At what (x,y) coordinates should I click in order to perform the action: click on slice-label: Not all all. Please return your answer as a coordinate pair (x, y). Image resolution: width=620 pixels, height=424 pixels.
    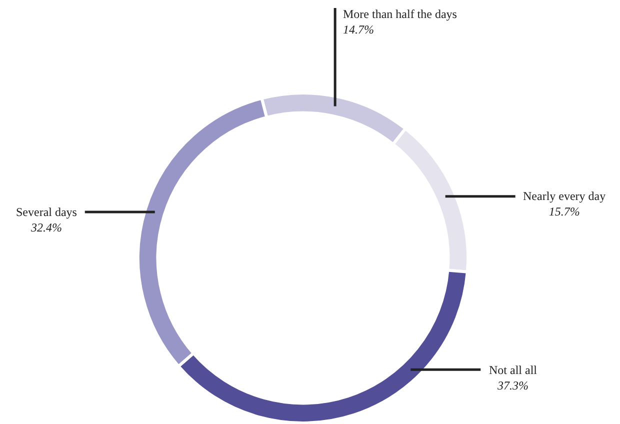
    Looking at the image, I should click on (513, 370).